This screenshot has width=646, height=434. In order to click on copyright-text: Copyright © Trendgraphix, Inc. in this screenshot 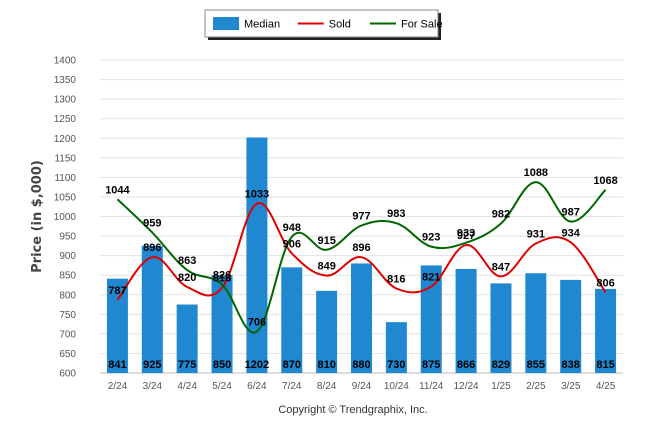, I will do `click(352, 410)`.